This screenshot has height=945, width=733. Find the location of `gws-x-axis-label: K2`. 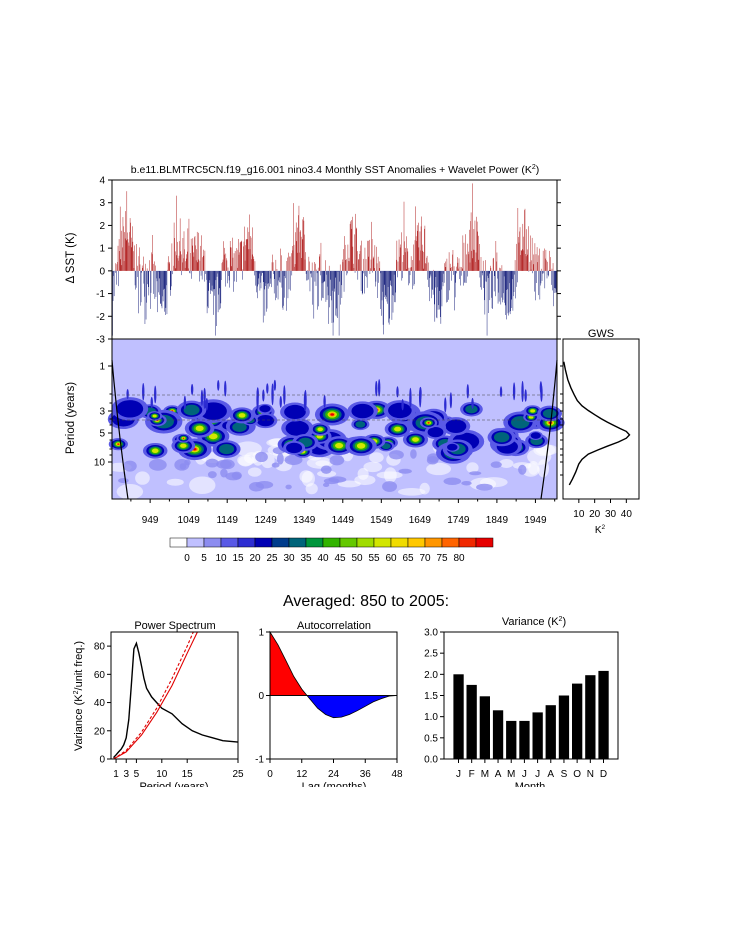

gws-x-axis-label: K2 is located at coordinates (600, 530).